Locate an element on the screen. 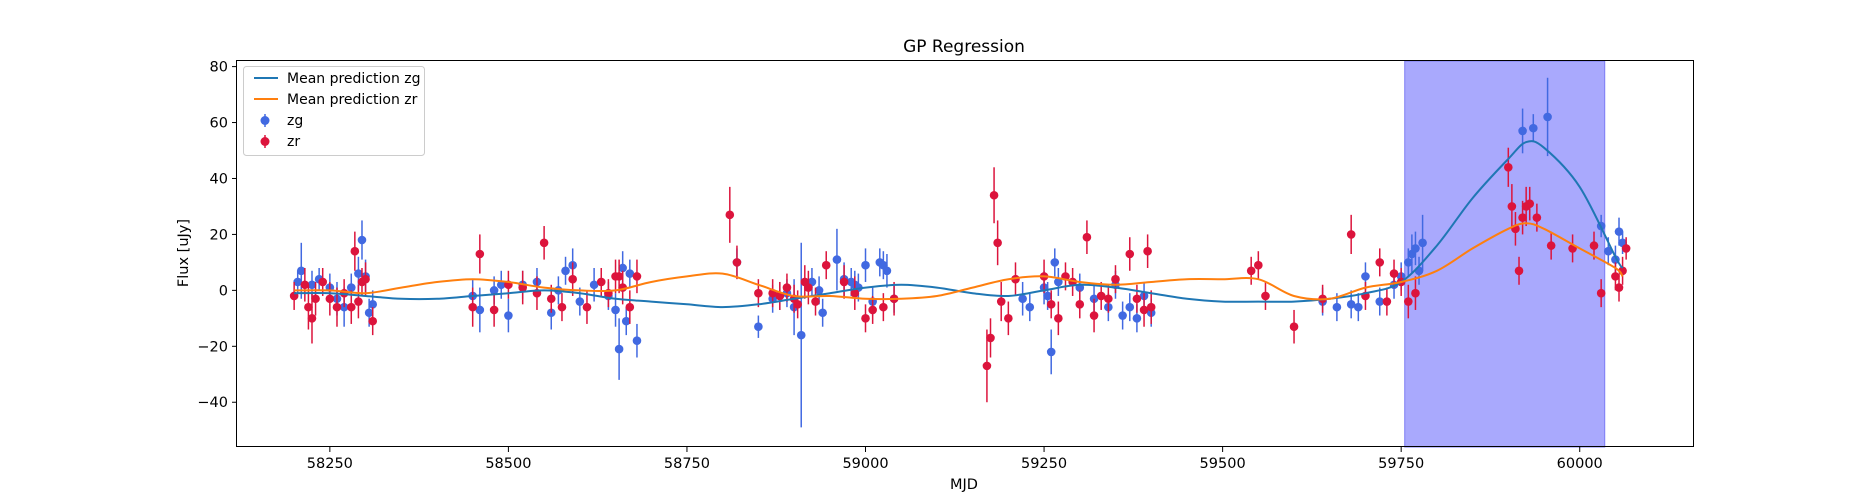  line-mean-prediction-zr is located at coordinates (959, 261).